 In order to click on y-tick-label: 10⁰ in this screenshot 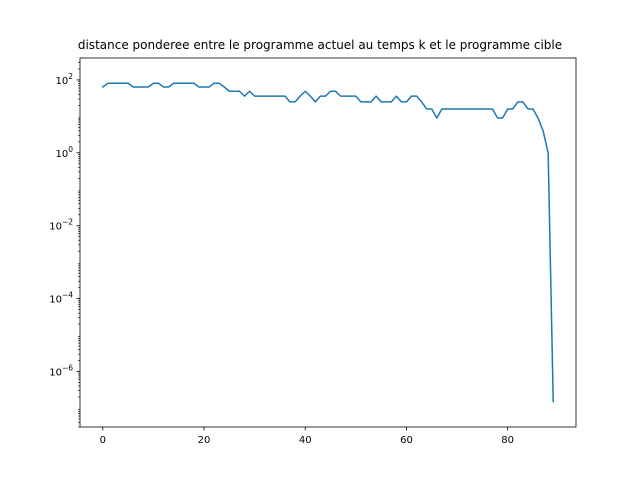, I will do `click(64, 152)`.